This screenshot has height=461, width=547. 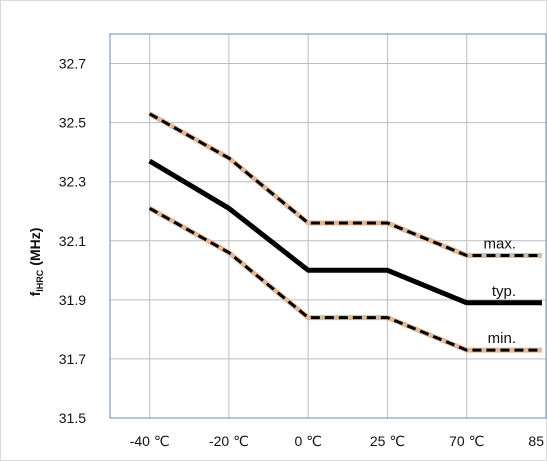 What do you see at coordinates (466, 441) in the screenshot?
I see `x-tick-label: 70 ℃` at bounding box center [466, 441].